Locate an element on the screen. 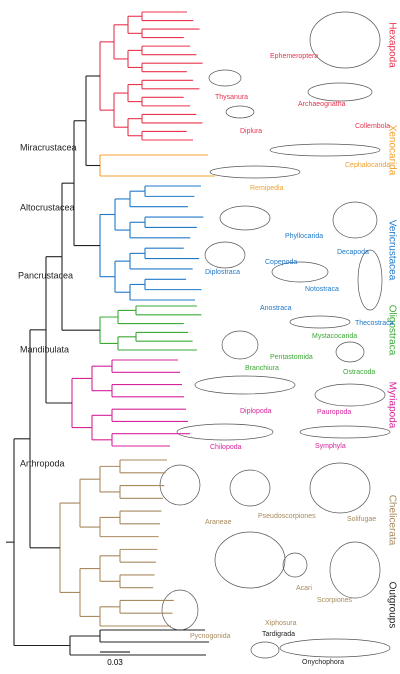  clade-label: Outgroups is located at coordinates (391, 605).